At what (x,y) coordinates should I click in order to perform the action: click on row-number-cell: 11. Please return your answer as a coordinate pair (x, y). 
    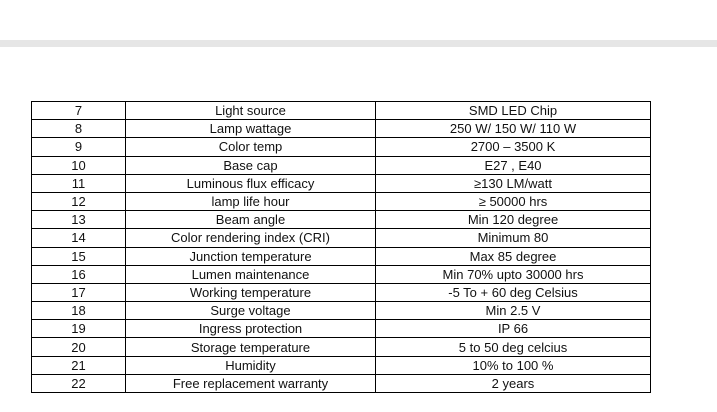
    Looking at the image, I should click on (78, 183).